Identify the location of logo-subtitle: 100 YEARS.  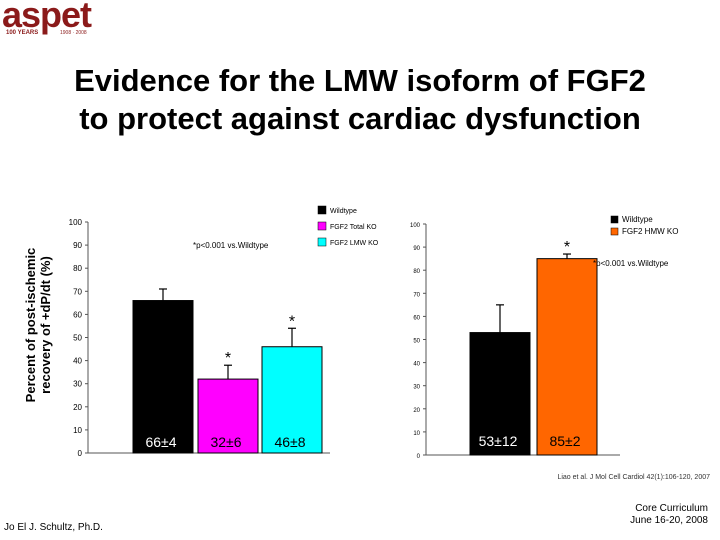
(22, 33).